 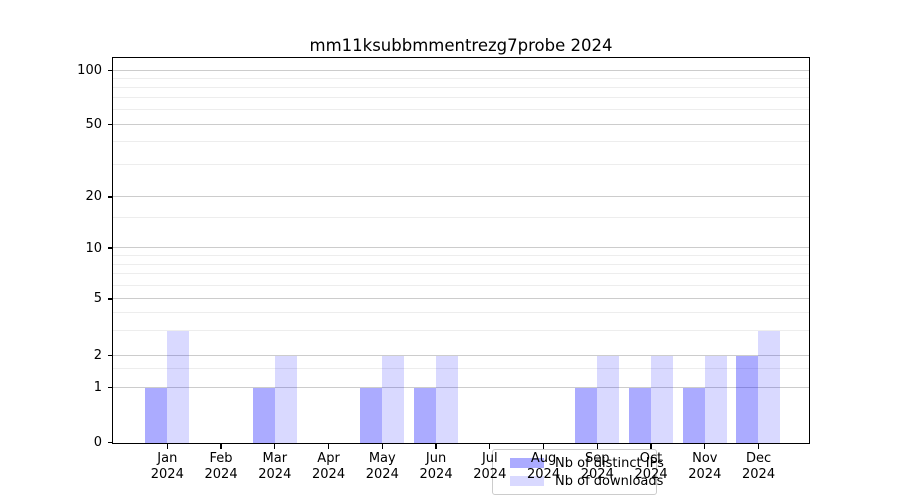 I want to click on y-tick-label: 0, so click(x=97, y=443).